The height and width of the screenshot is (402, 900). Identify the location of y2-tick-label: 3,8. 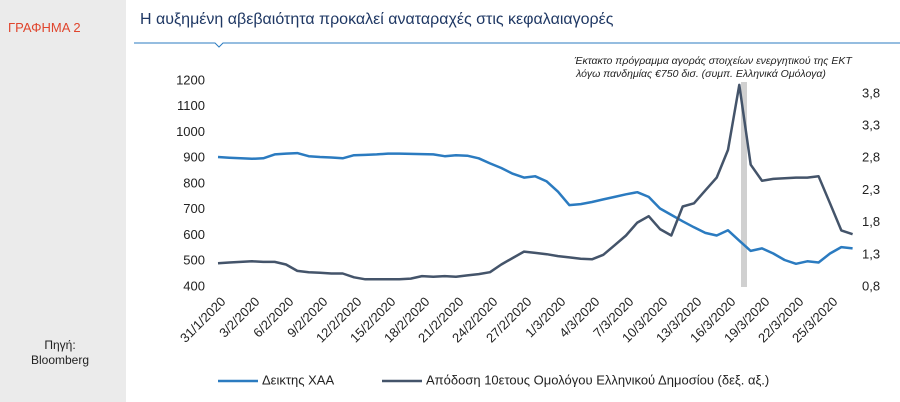
(871, 92).